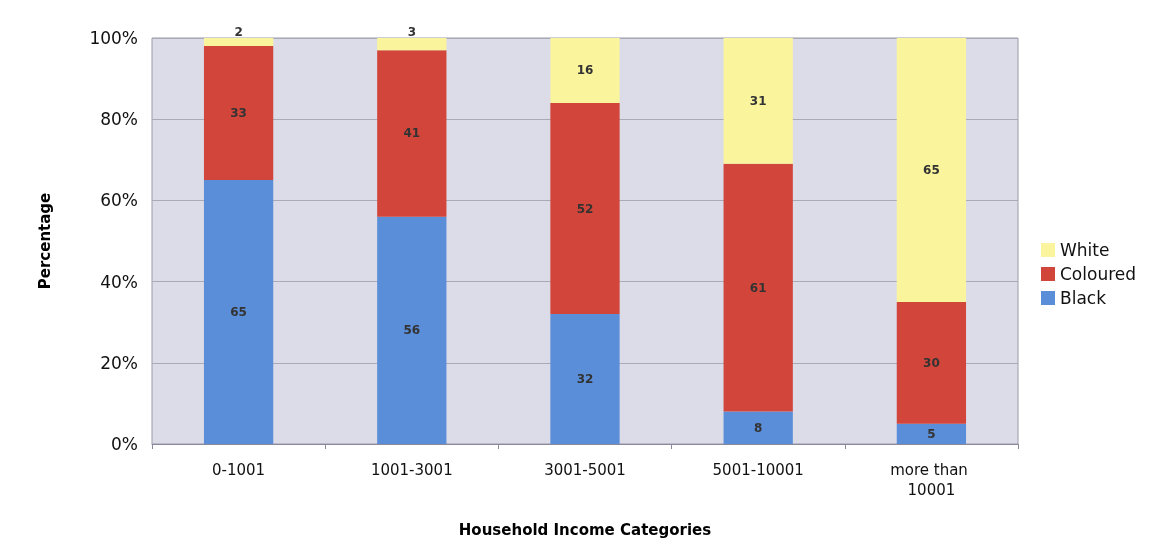  I want to click on y-tick-label: 100%, so click(113, 38).